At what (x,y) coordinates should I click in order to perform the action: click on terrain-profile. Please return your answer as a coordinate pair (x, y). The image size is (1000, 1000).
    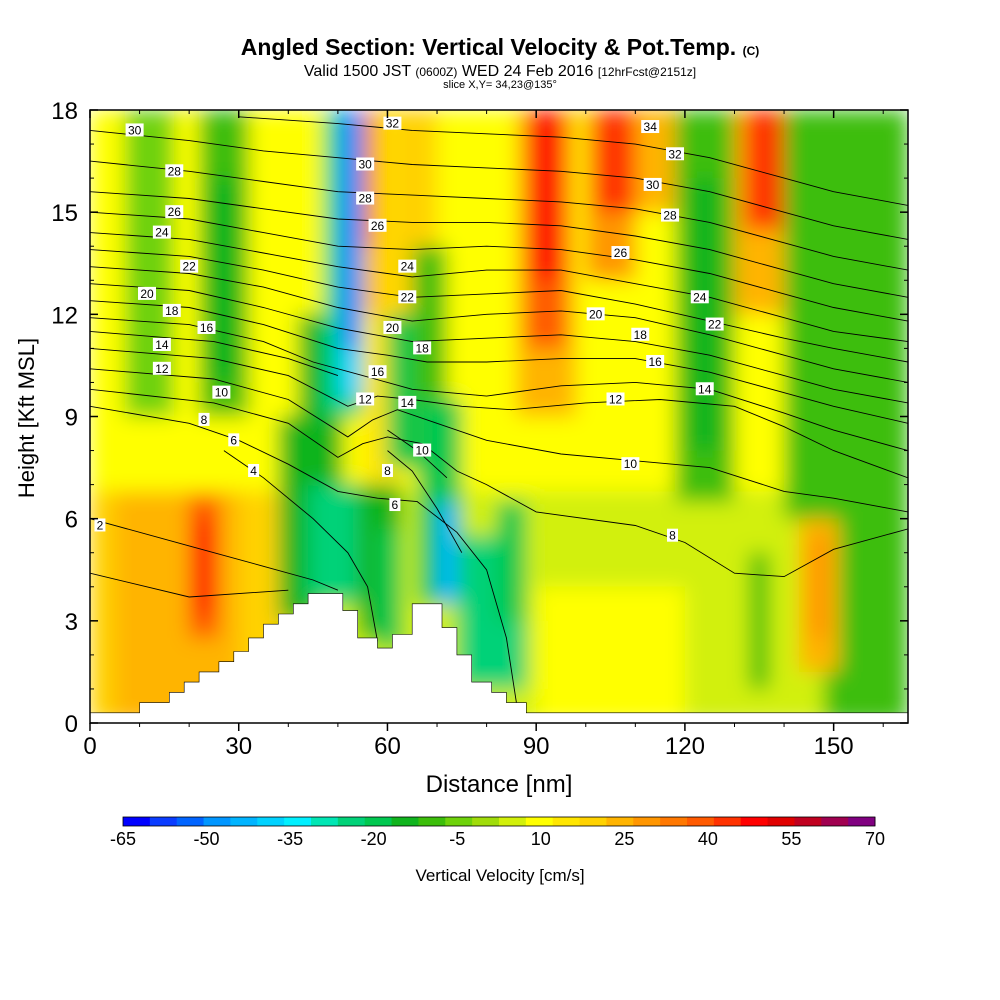
    Looking at the image, I should click on (499, 658).